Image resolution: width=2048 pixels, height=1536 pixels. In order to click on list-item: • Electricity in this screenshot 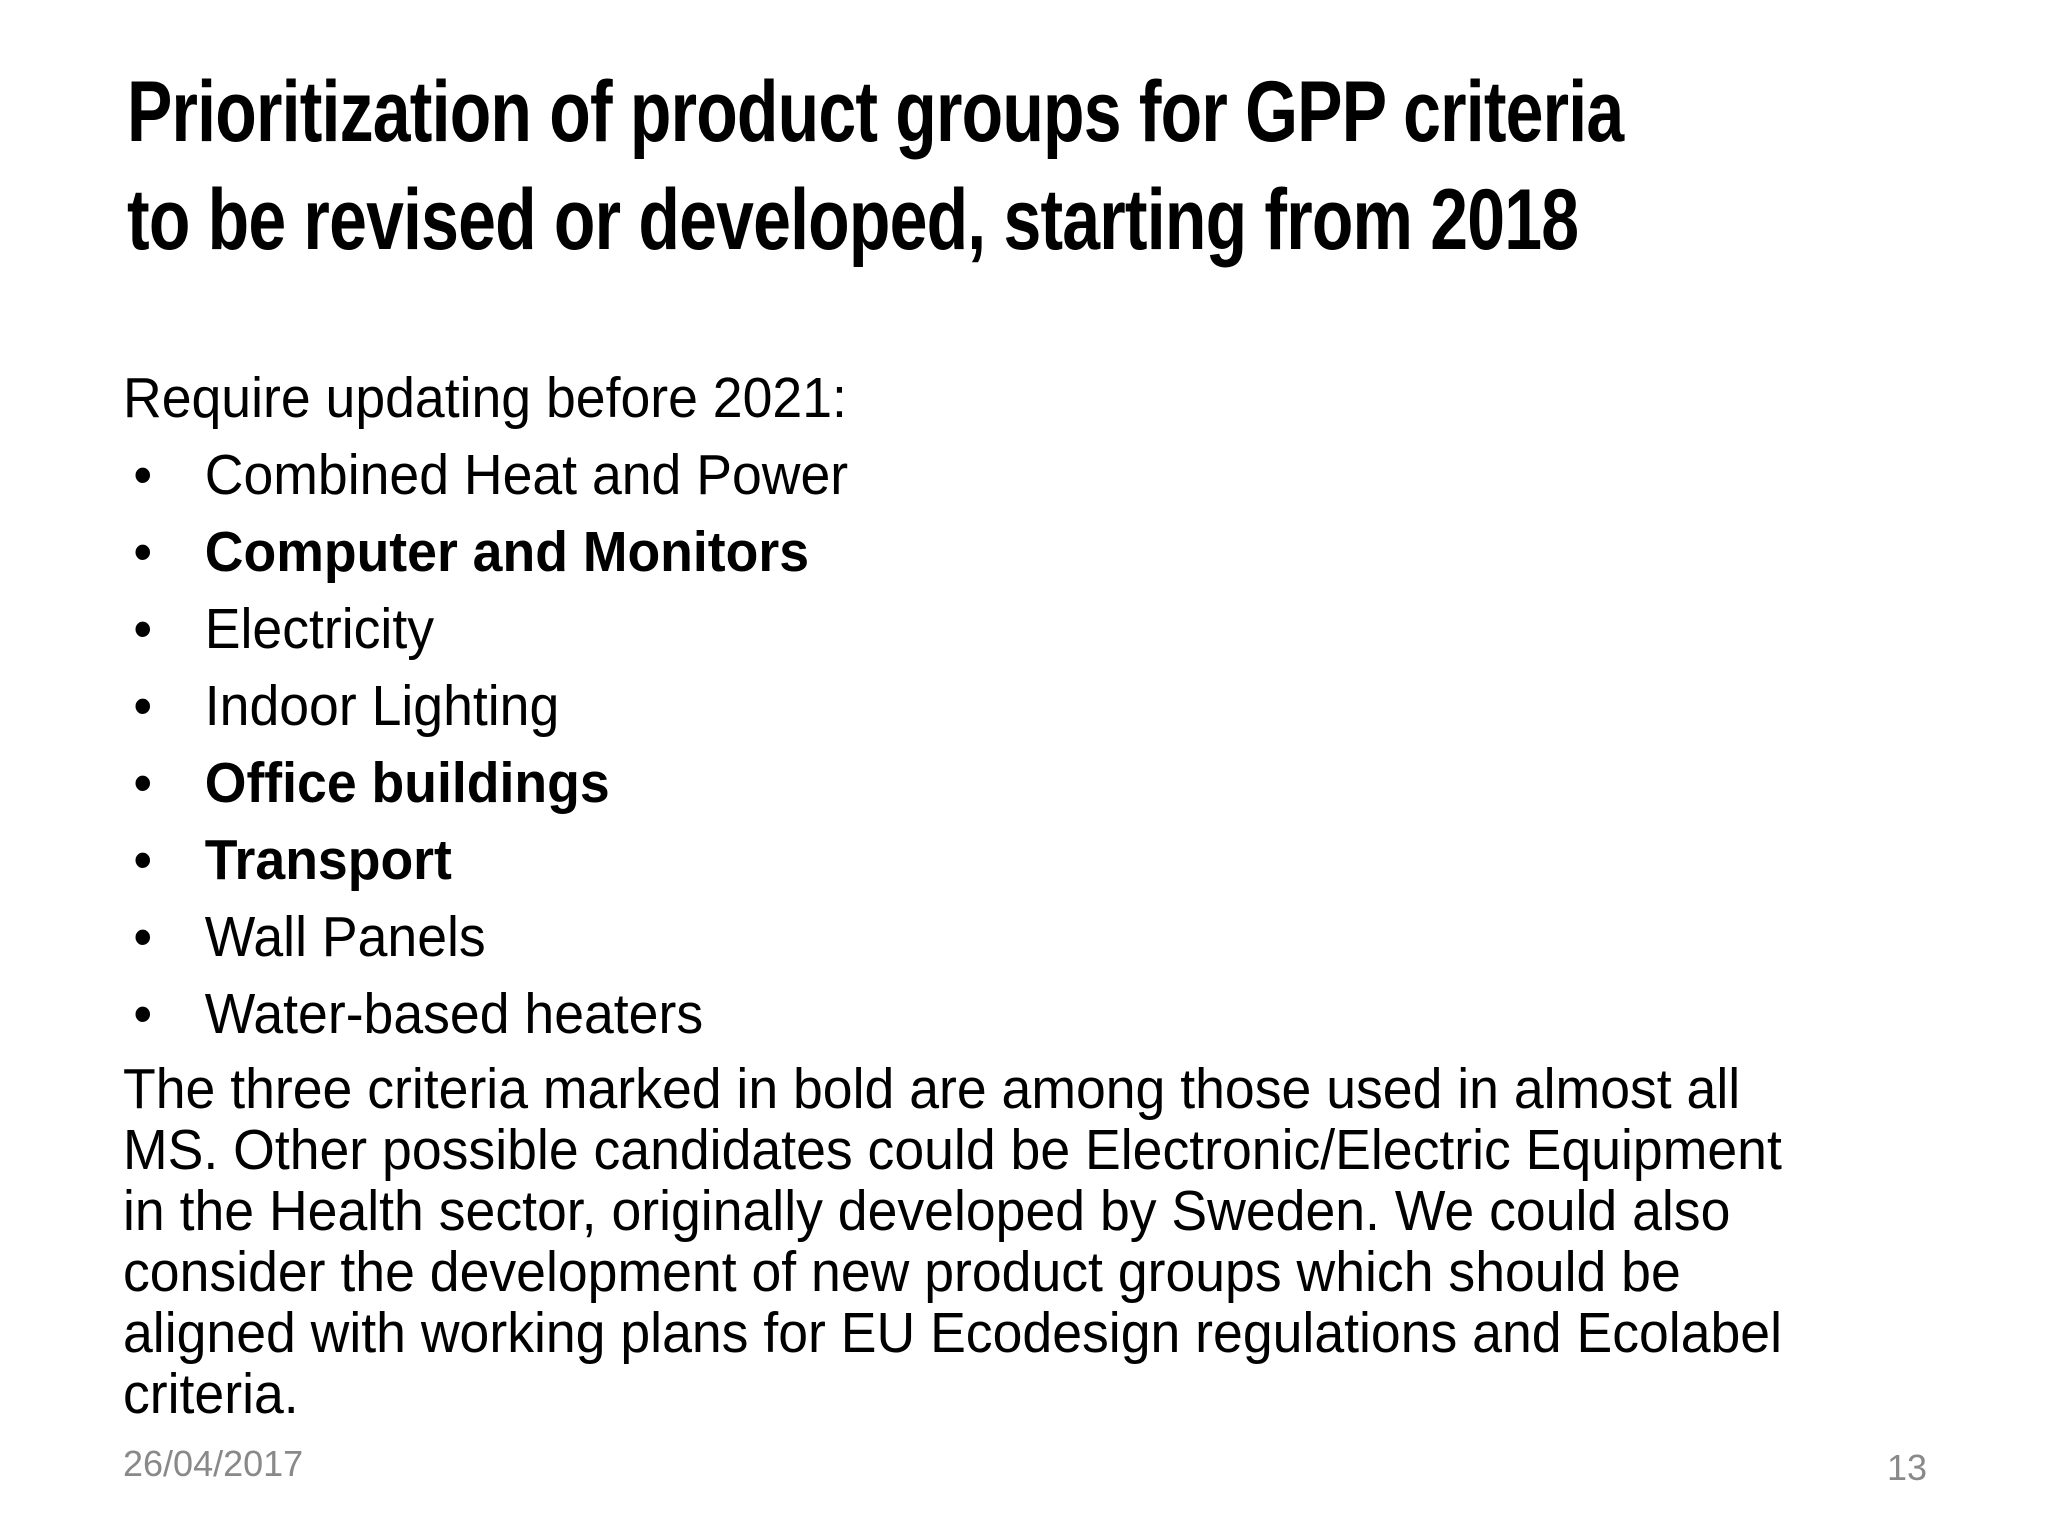, I will do `click(952, 629)`.